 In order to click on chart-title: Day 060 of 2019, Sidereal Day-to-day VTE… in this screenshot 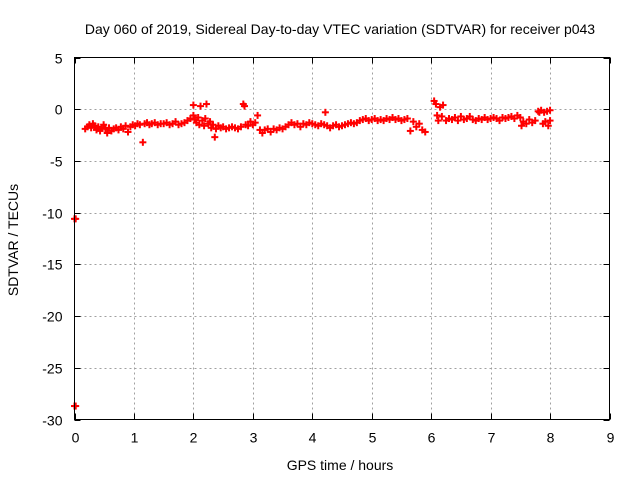, I will do `click(340, 29)`.